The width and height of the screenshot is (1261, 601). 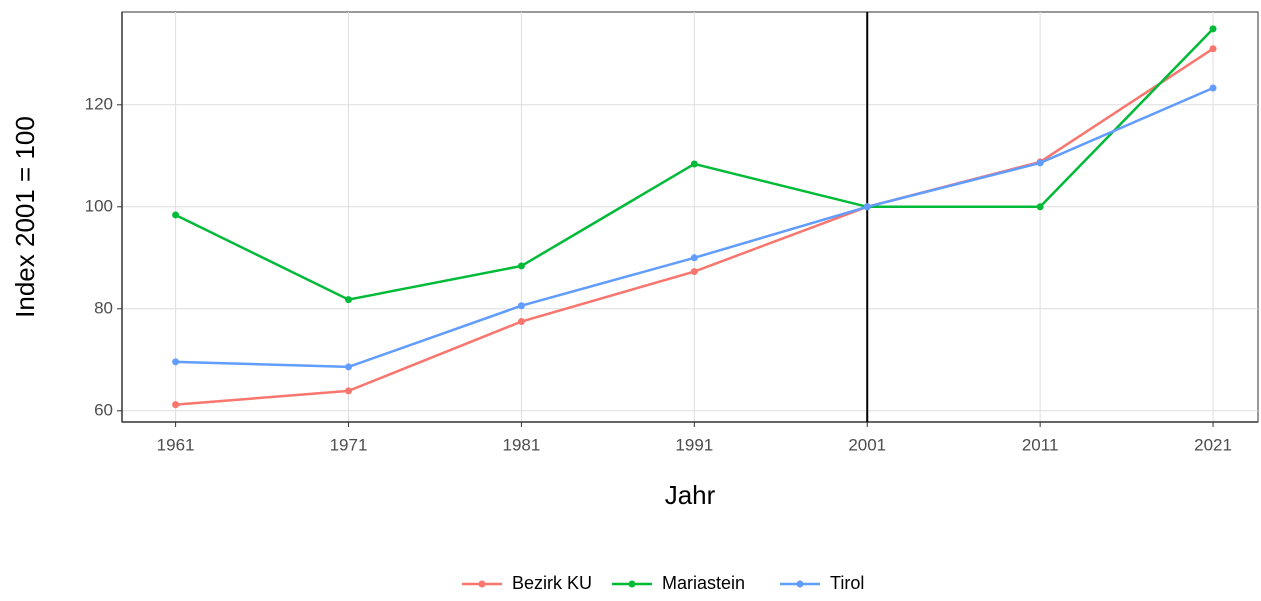 I want to click on y-tick-label: 120, so click(x=99, y=103).